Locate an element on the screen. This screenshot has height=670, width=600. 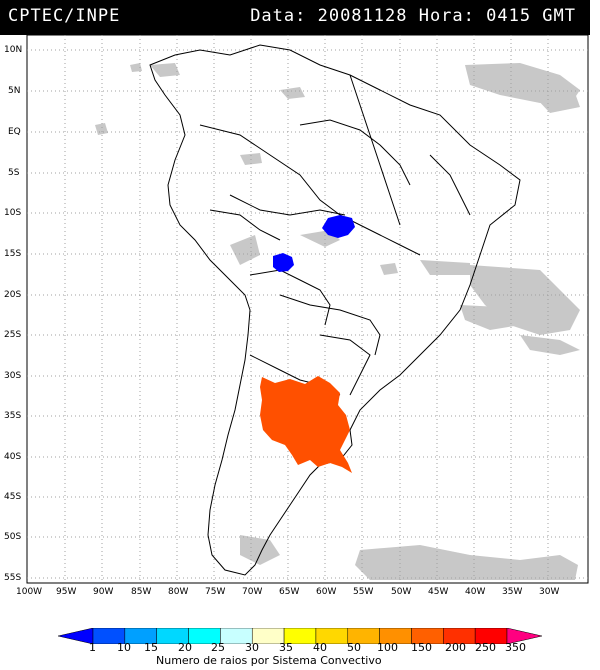
colorbar-tick-label: 100 is located at coordinates (387, 647).